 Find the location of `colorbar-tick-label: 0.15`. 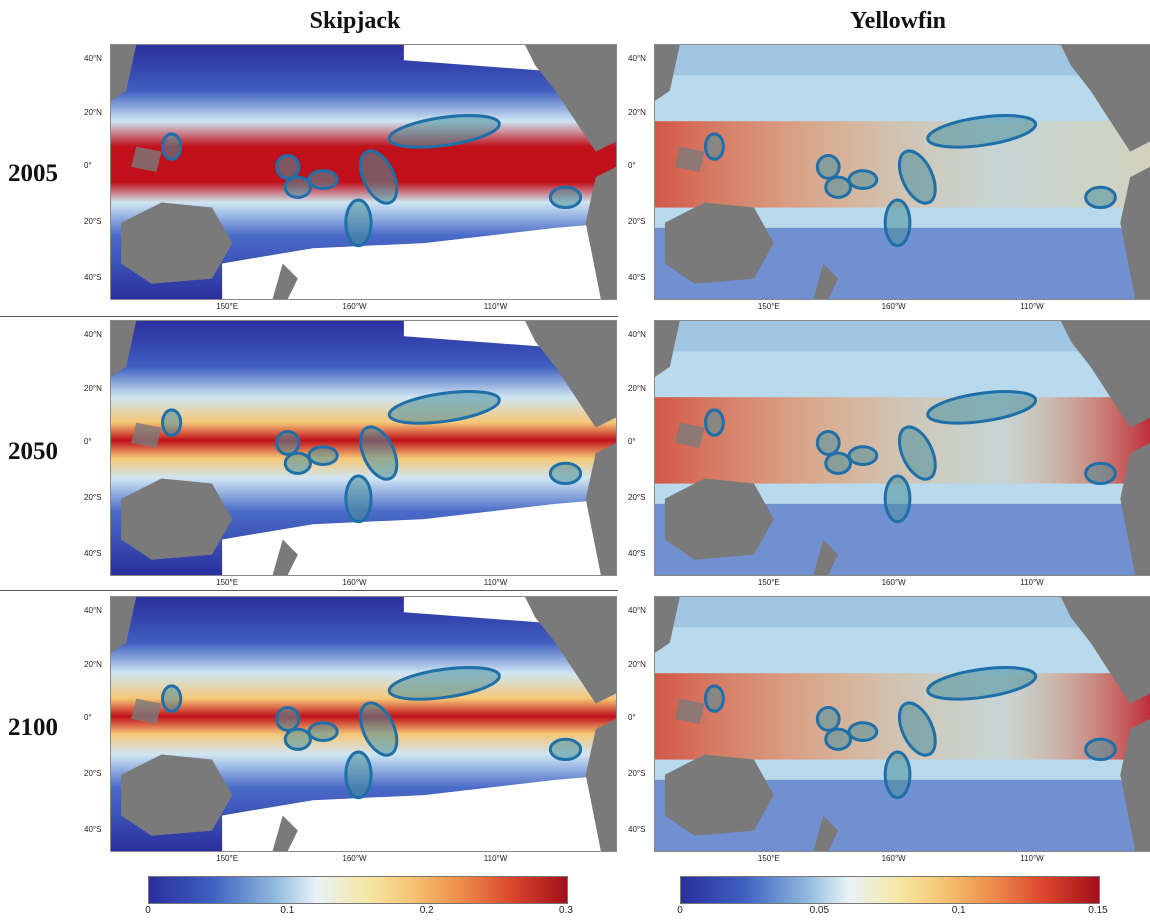

colorbar-tick-label: 0.15 is located at coordinates (1098, 910).